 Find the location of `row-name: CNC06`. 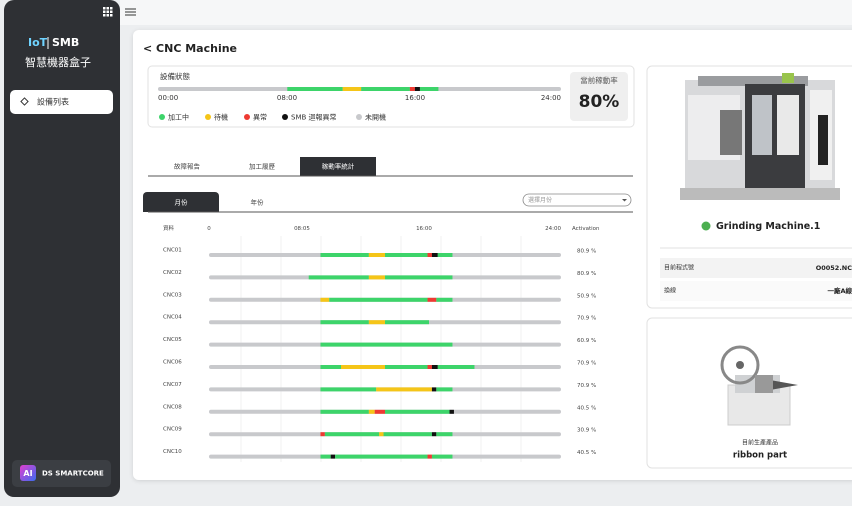

row-name: CNC06 is located at coordinates (172, 363).